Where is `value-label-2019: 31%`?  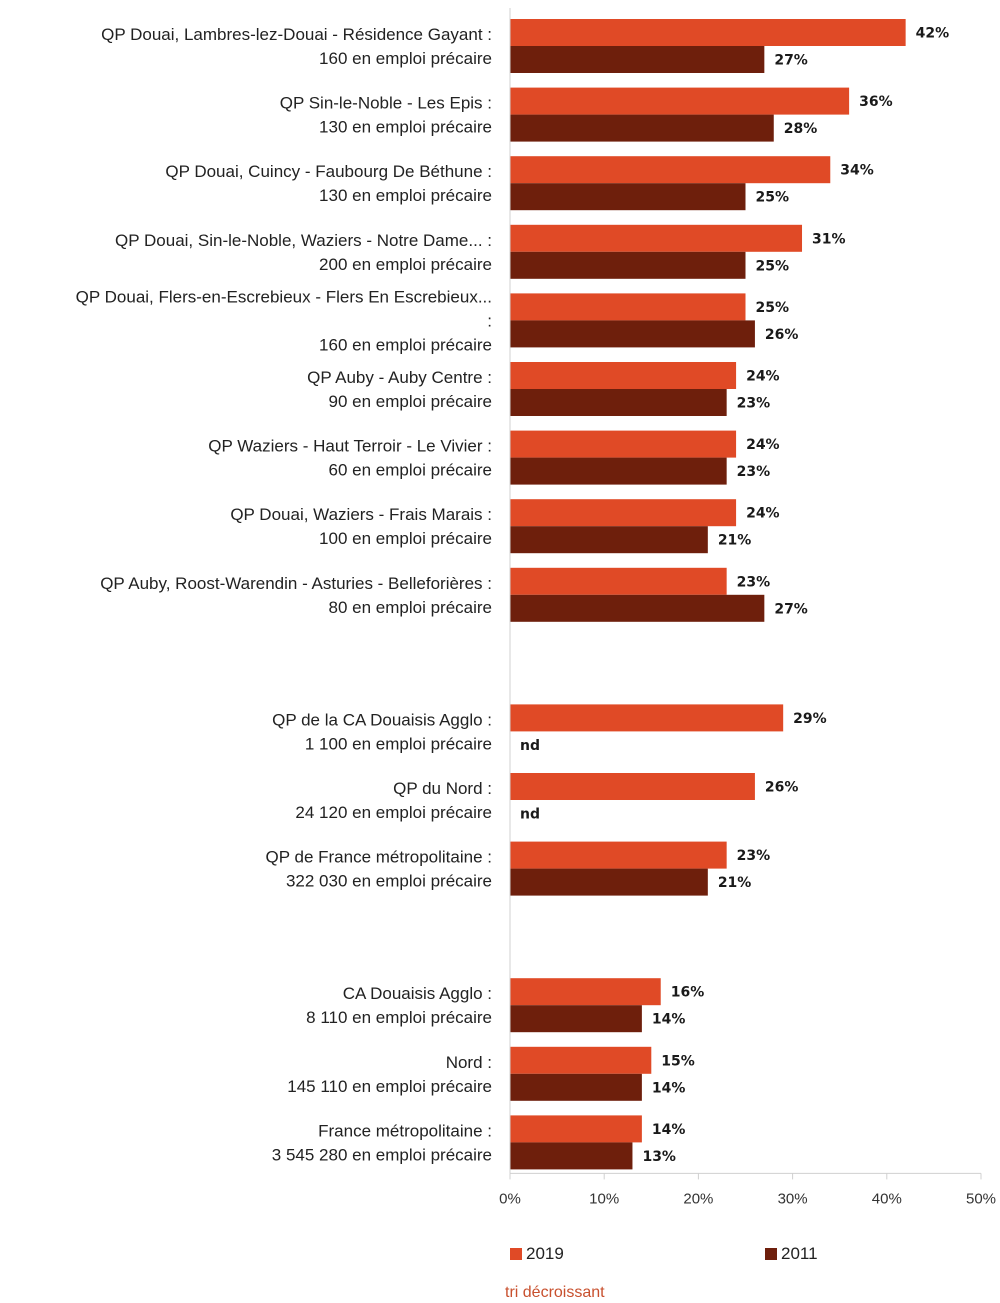
value-label-2019: 31% is located at coordinates (829, 239).